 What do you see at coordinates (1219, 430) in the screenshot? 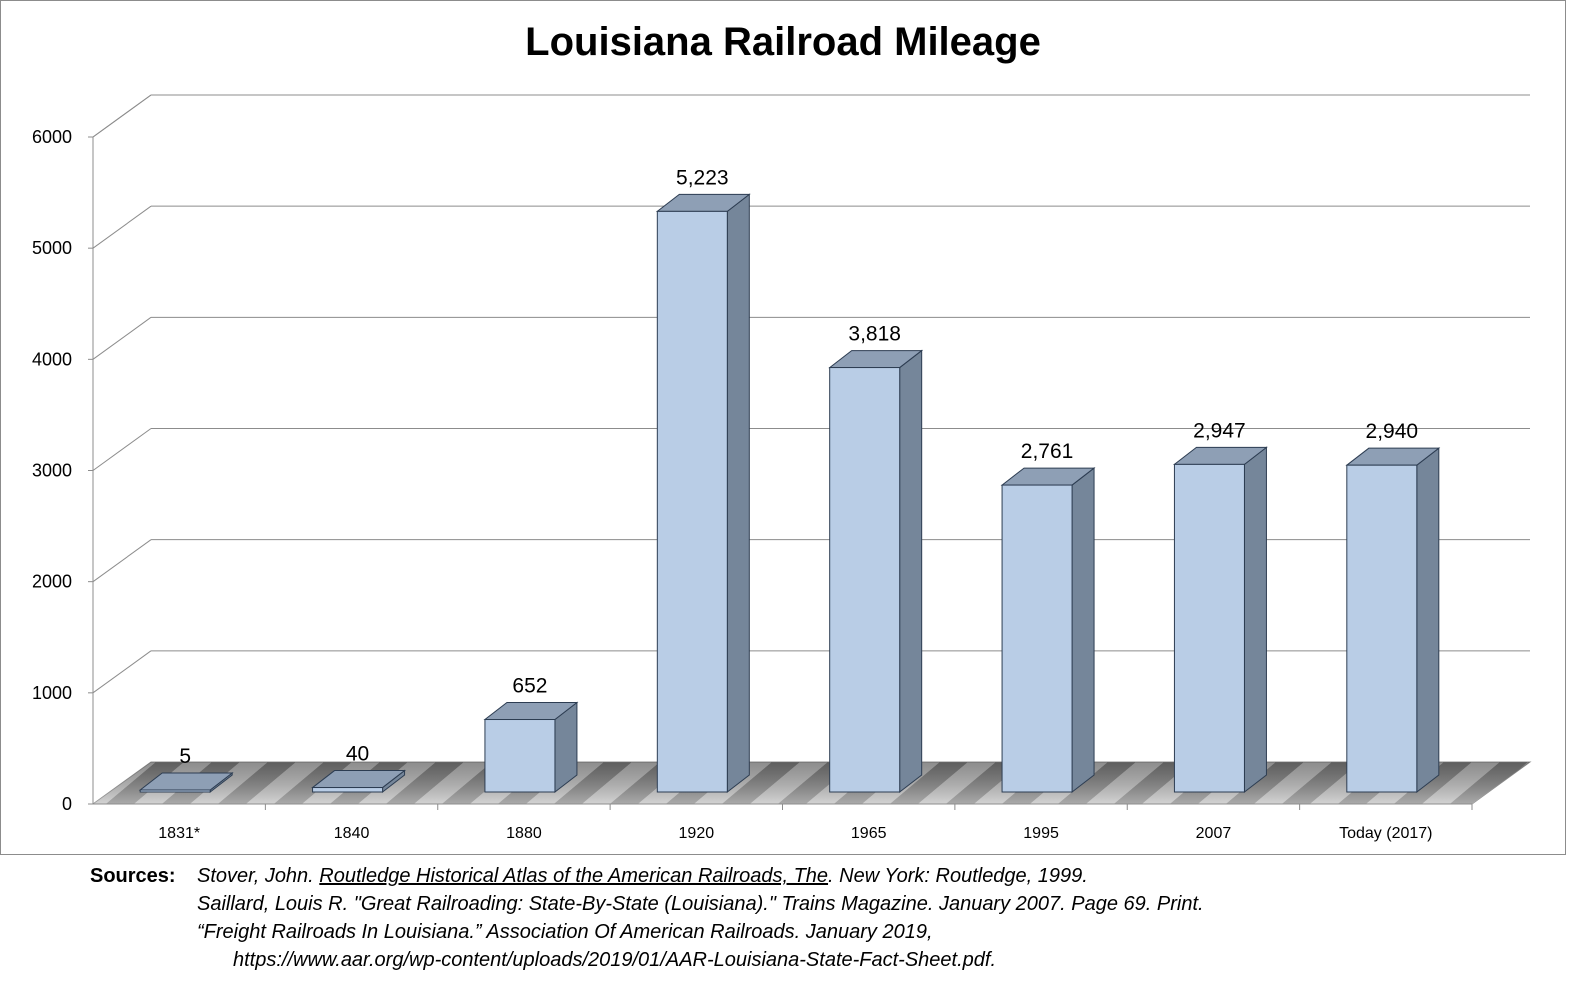
I see `data-label: 2,947` at bounding box center [1219, 430].